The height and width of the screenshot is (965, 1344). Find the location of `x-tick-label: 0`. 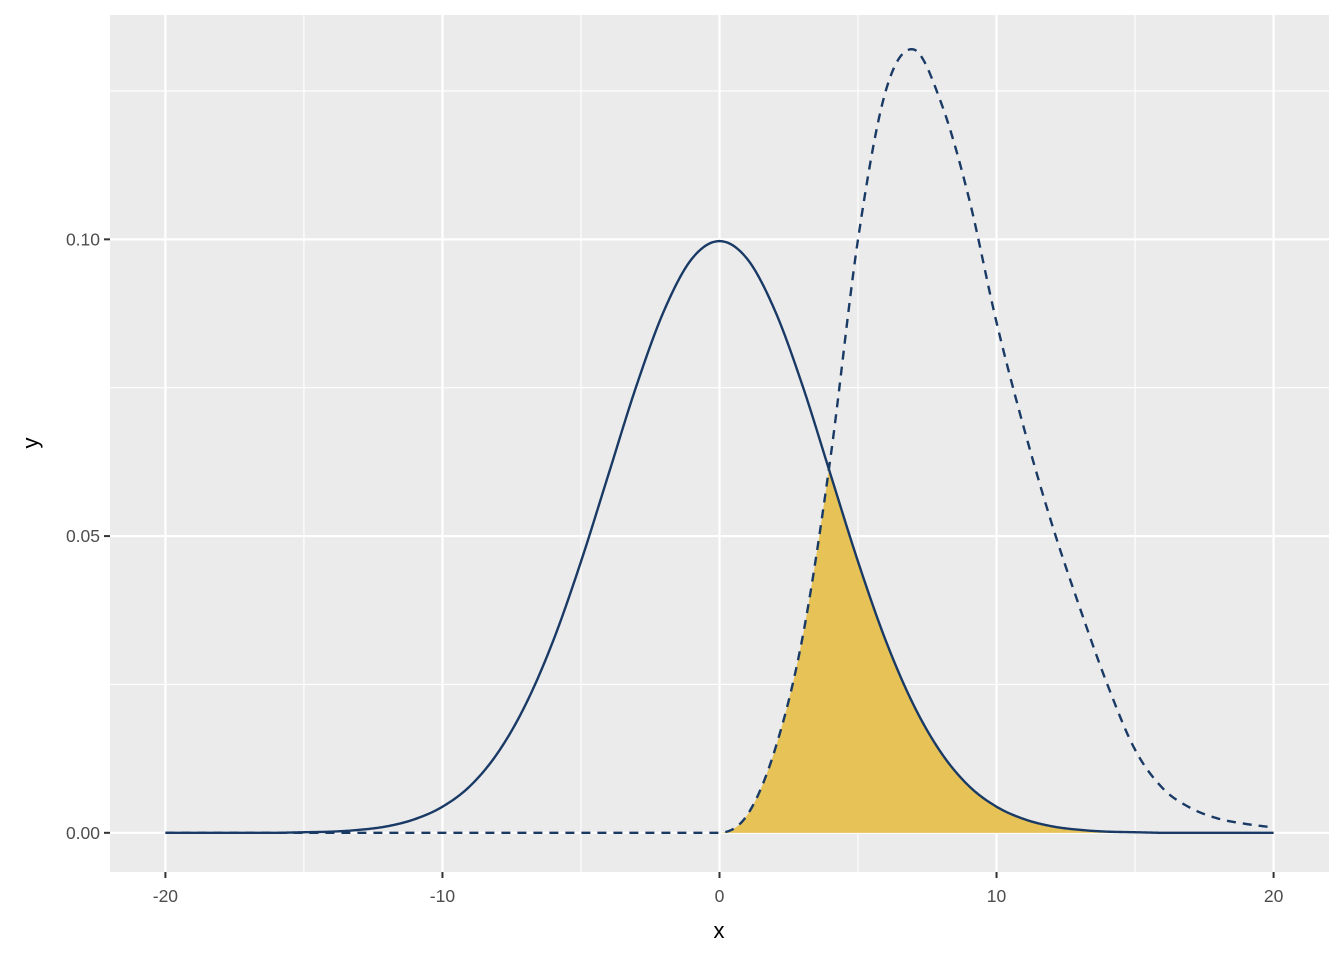

x-tick-label: 0 is located at coordinates (720, 896).